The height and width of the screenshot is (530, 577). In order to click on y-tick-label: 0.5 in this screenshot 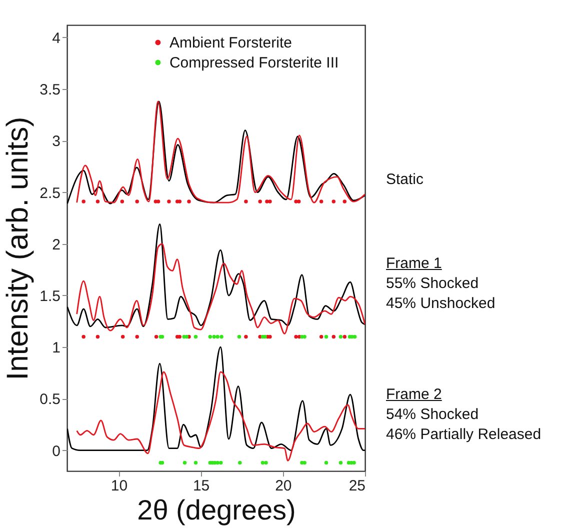, I will do `click(50, 399)`.